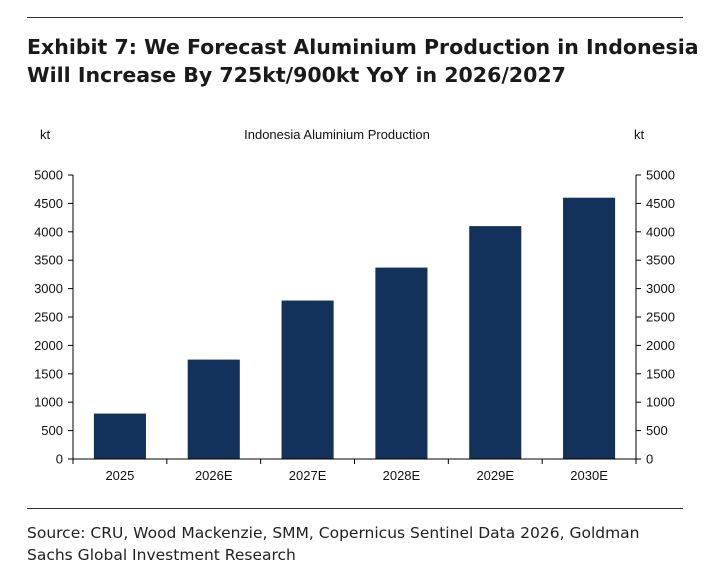  Describe the element at coordinates (495, 475) in the screenshot. I see `x-tick-label: 2029E` at that location.